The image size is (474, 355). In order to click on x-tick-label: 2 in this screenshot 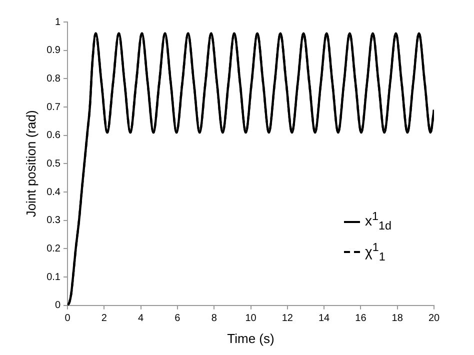, I will do `click(104, 318)`.